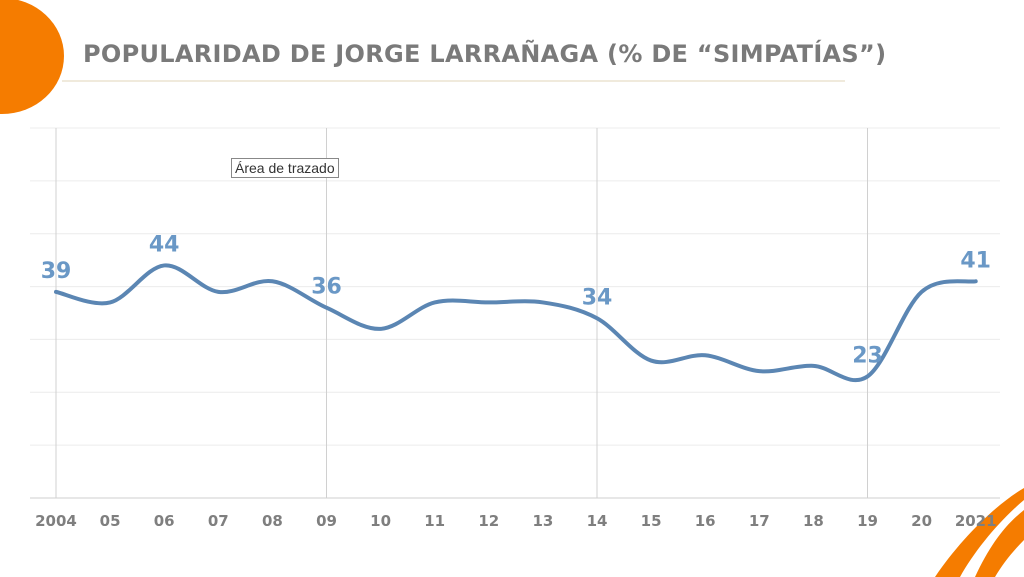 The width and height of the screenshot is (1024, 577). What do you see at coordinates (867, 355) in the screenshot?
I see `data-label: 23` at bounding box center [867, 355].